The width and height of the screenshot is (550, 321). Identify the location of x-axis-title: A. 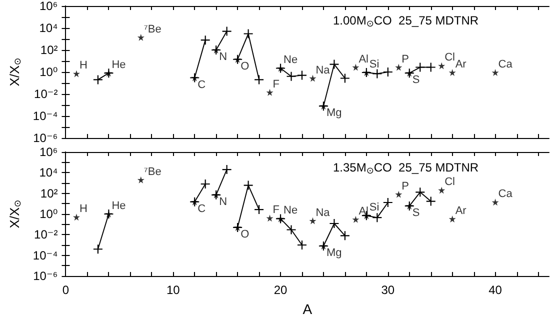
(307, 309).